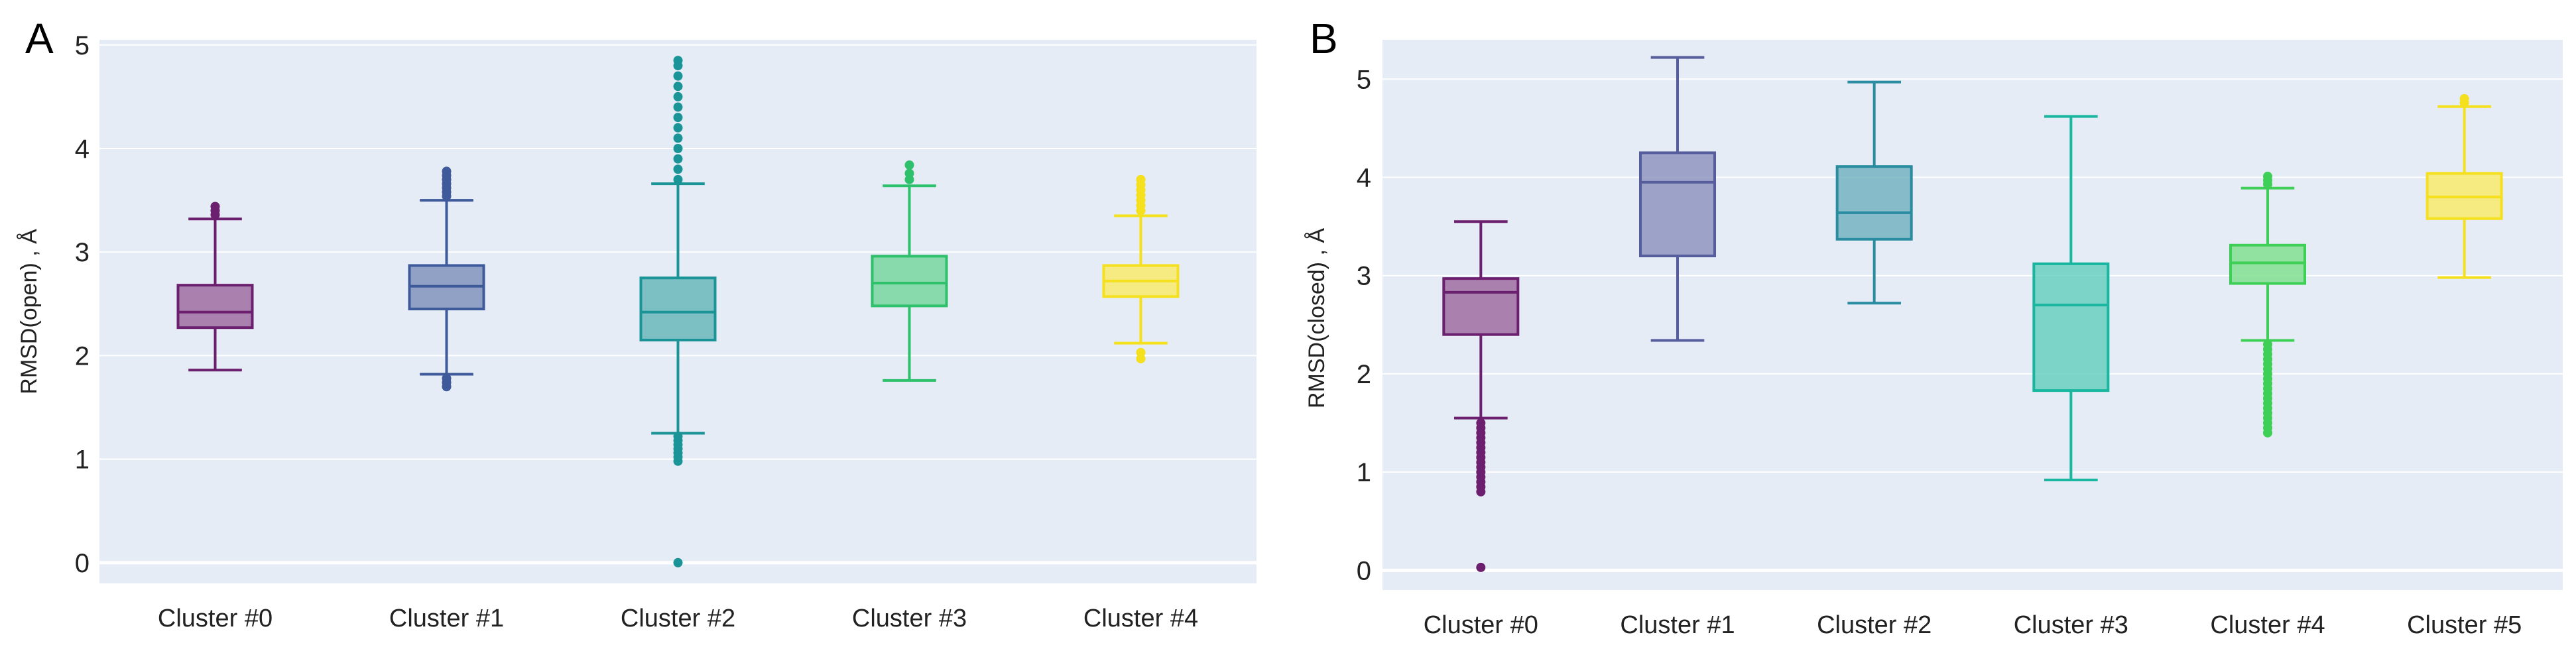 This screenshot has height=653, width=2576. Describe the element at coordinates (29, 311) in the screenshot. I see `panel-a-y-axis-title: RMSD(open) , Å` at that location.